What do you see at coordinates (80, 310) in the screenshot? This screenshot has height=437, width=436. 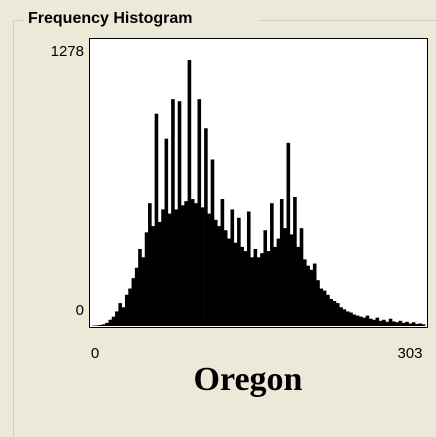 I see `y-tick-label: 0` at bounding box center [80, 310].